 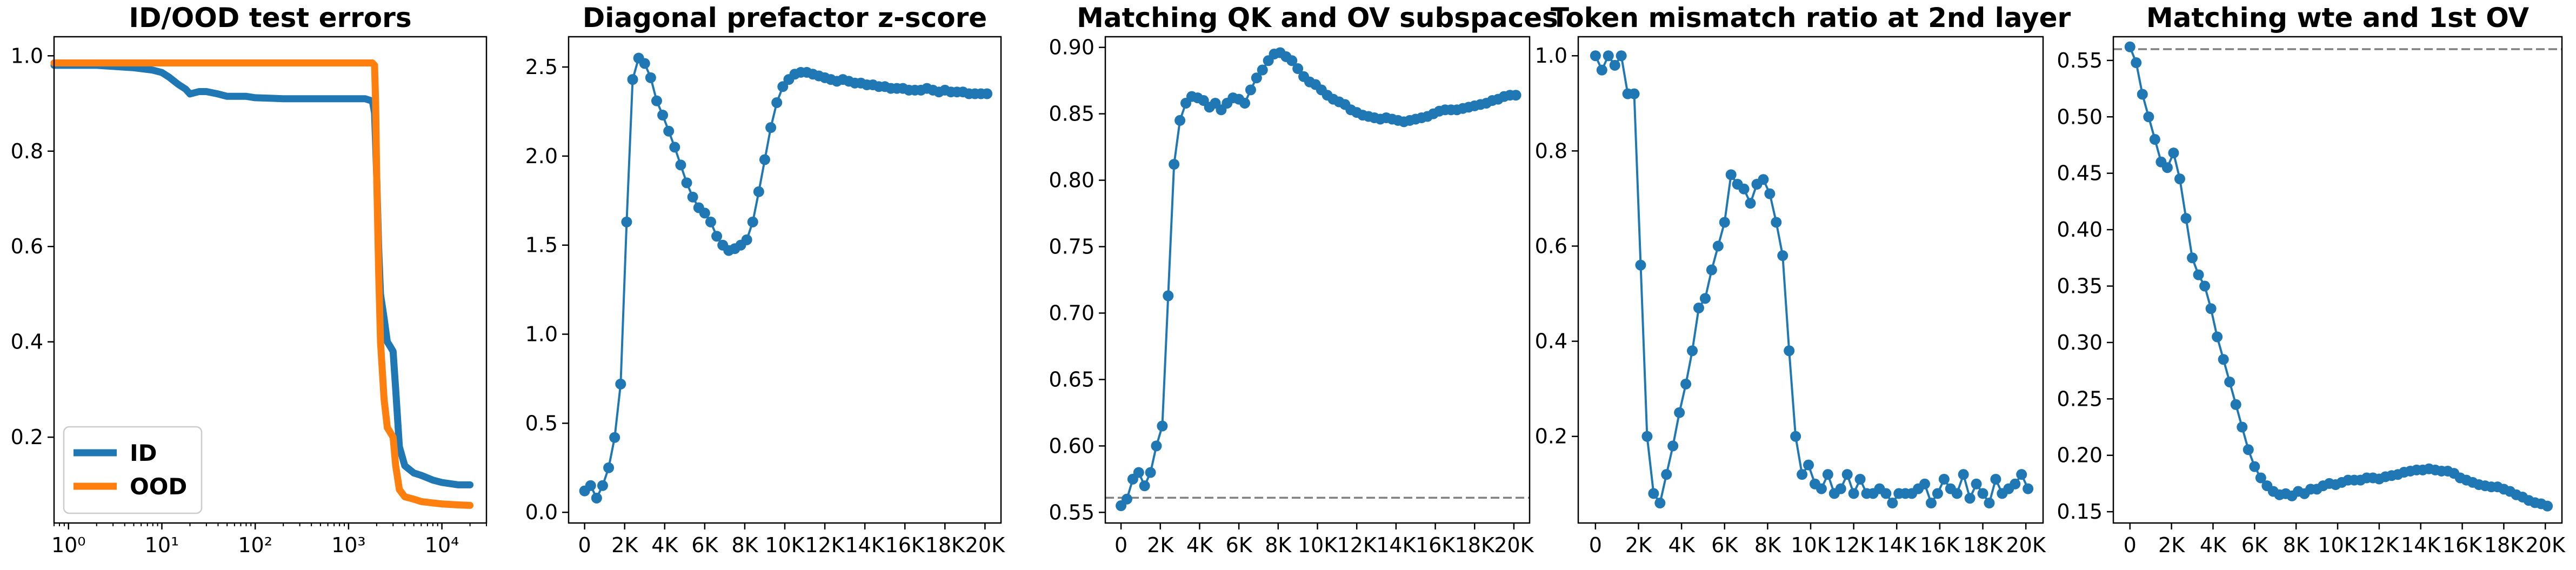 I want to click on y-tick-label: 0.35, so click(x=2080, y=286).